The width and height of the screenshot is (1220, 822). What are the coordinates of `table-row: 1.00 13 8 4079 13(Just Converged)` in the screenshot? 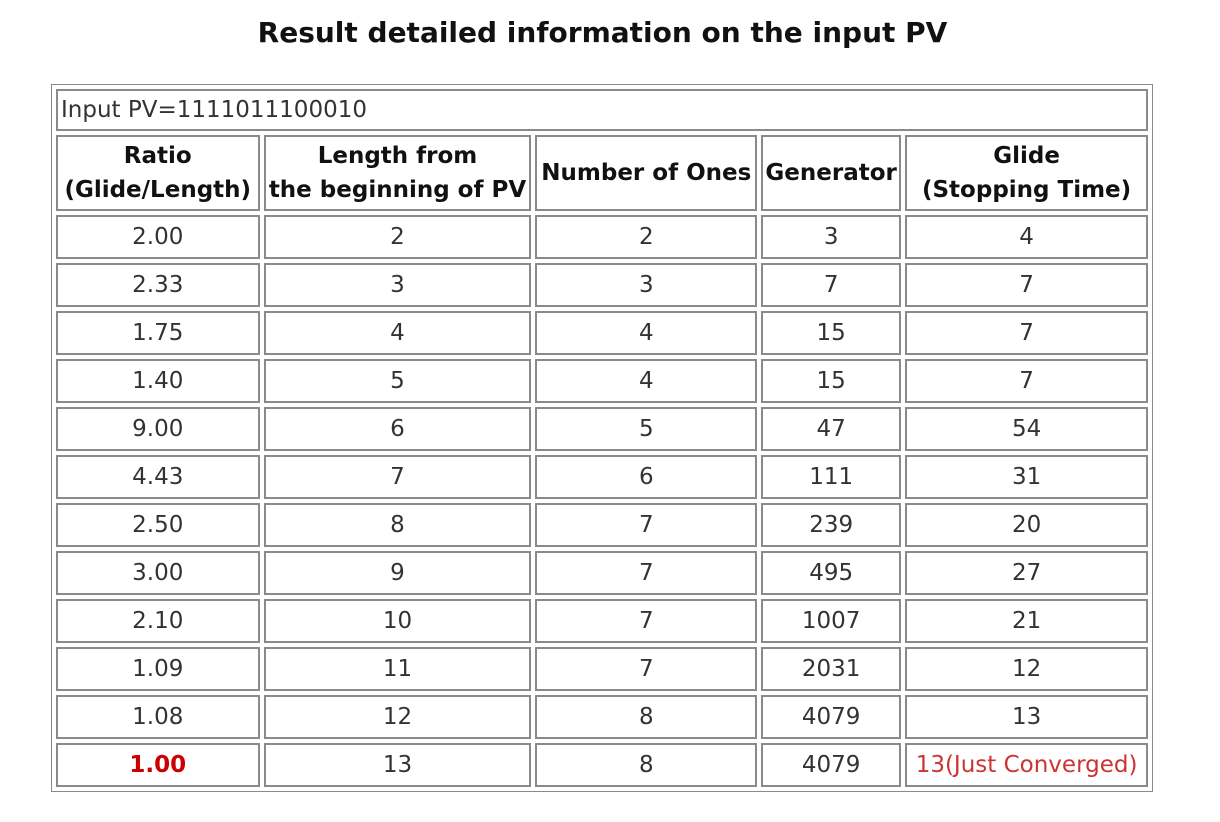 It's located at (602, 765).